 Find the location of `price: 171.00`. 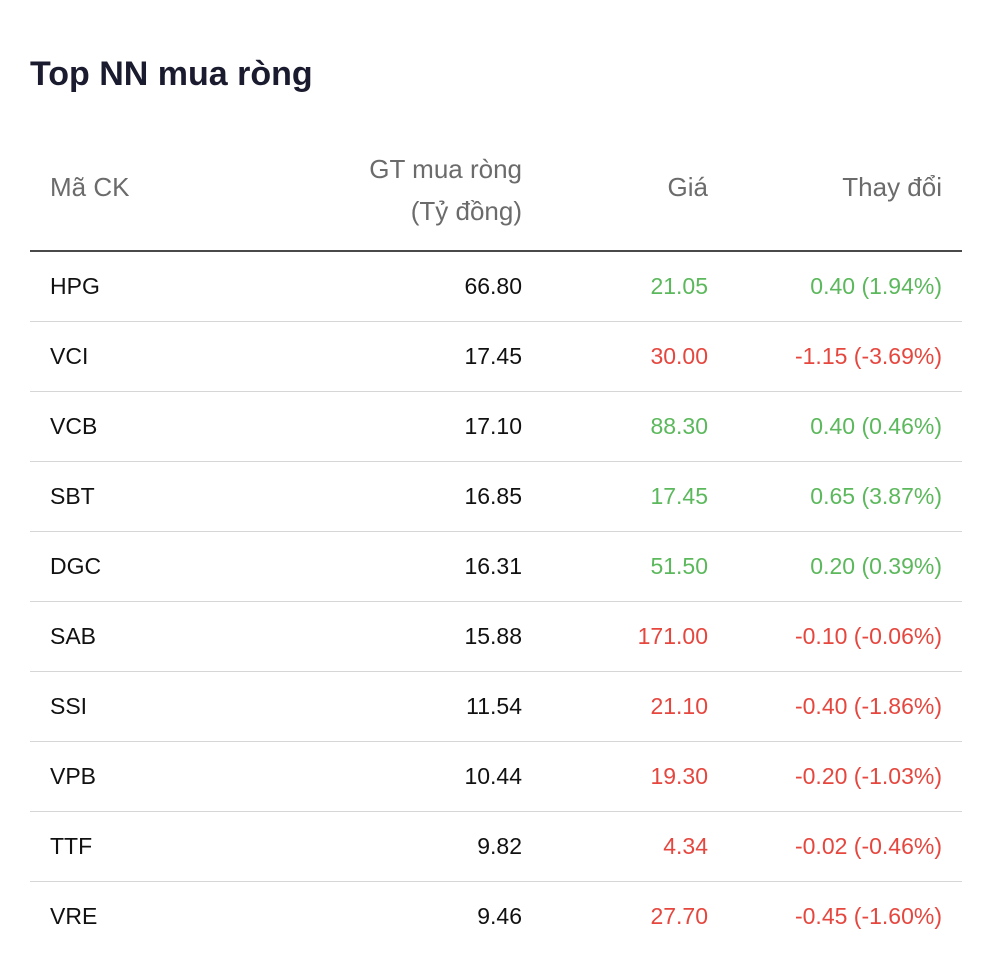

price: 171.00 is located at coordinates (672, 636).